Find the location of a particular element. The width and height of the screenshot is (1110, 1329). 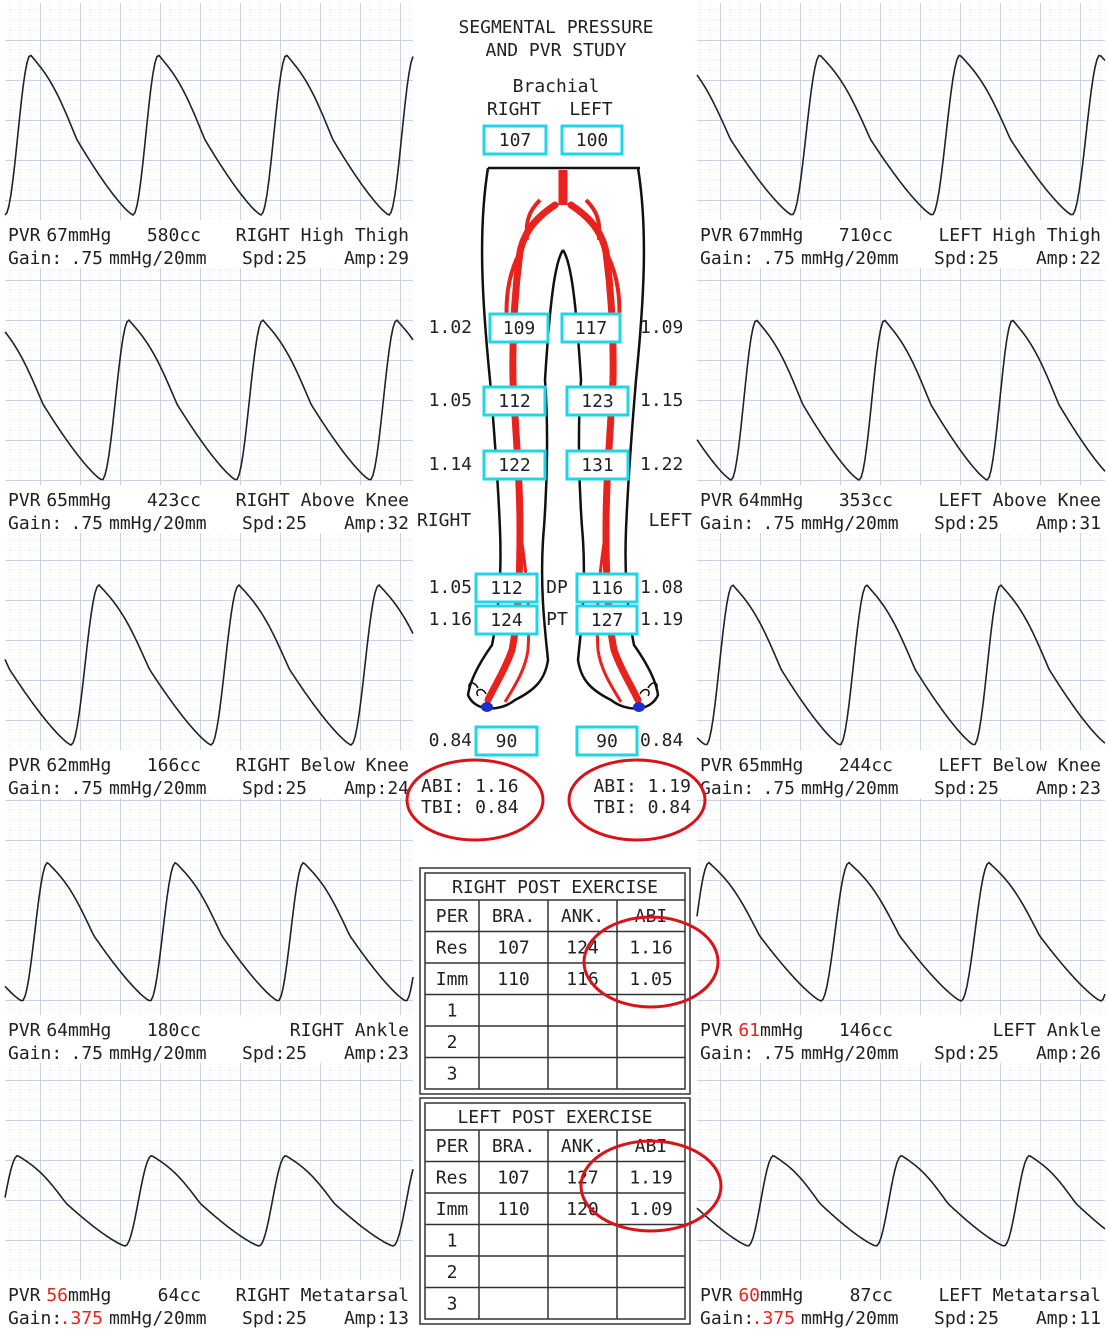

brachial-label: Brachial is located at coordinates (556, 86).